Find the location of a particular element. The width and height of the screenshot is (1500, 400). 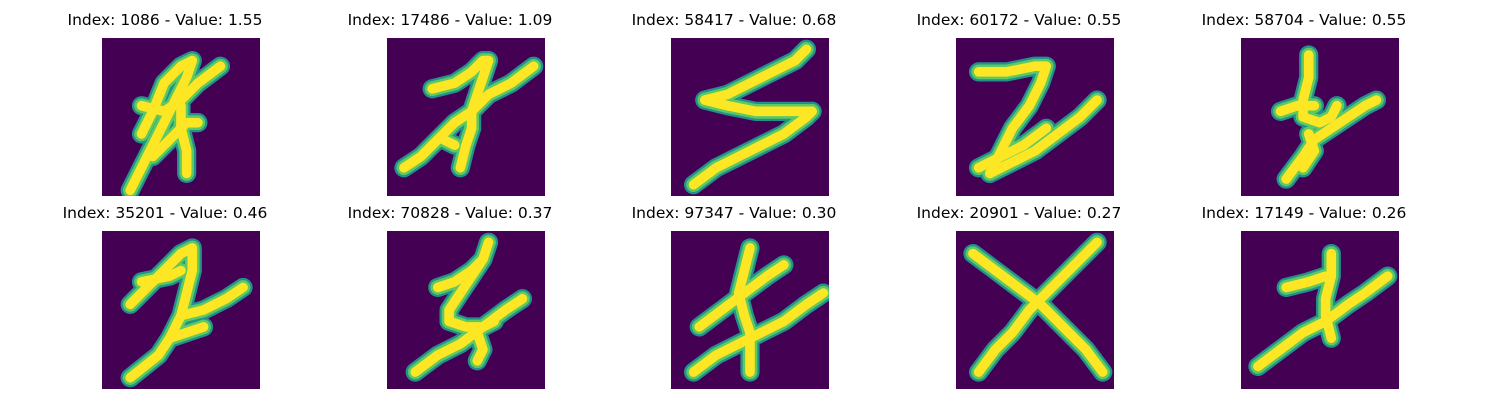

image-panel: Index: 58417 - Value: 0.68 is located at coordinates (738, 105).